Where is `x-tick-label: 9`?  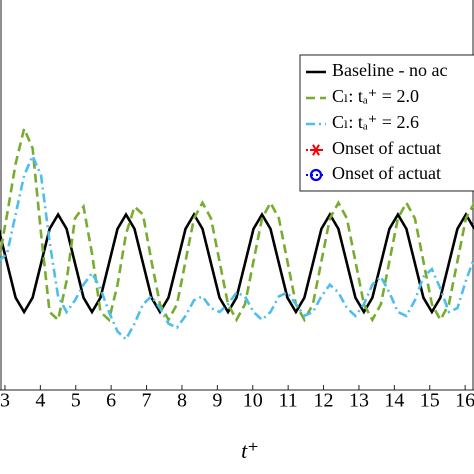
x-tick-label: 9 is located at coordinates (217, 401).